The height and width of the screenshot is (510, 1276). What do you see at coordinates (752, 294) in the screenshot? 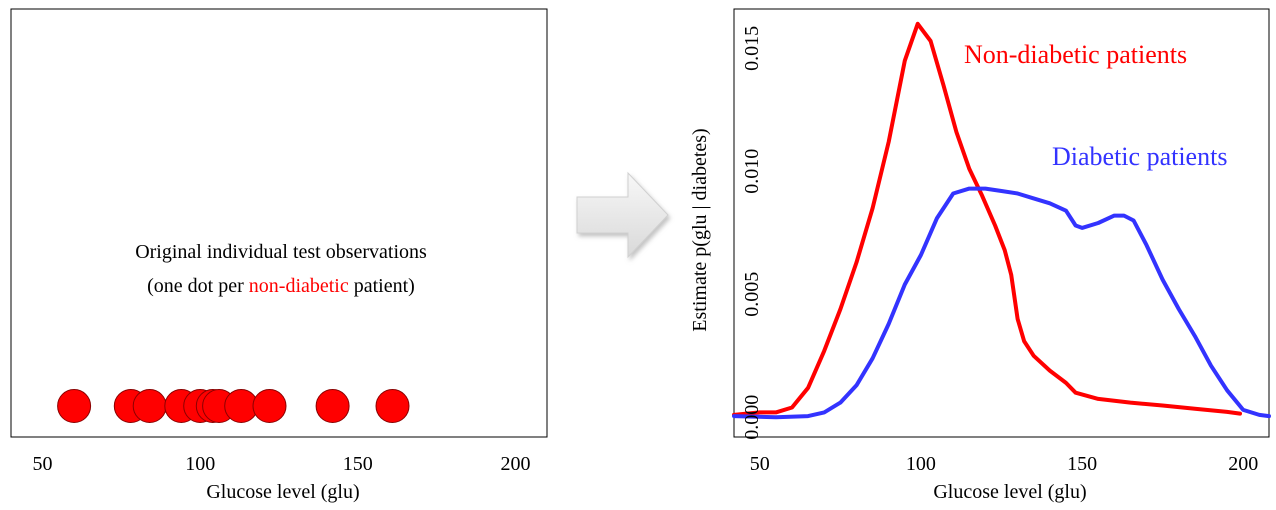
I see `y-tick-label: 0.005` at bounding box center [752, 294].